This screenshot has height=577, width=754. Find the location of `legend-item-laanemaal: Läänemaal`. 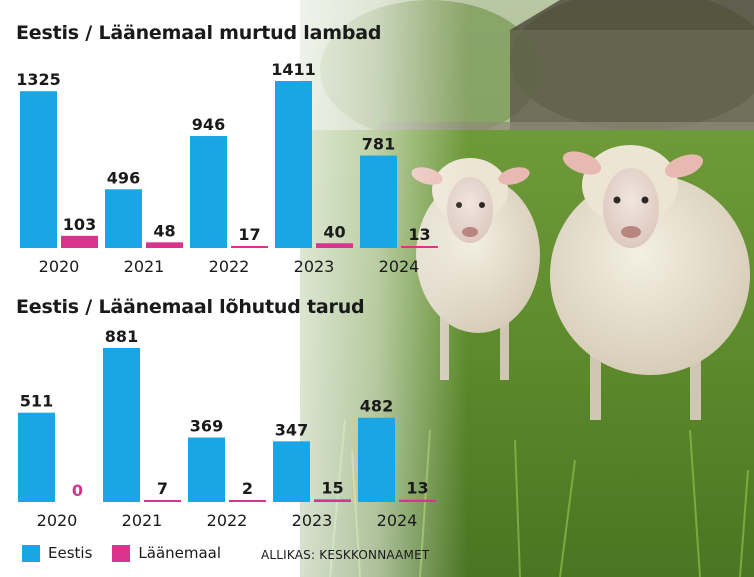

legend-item-laanemaal: Läänemaal is located at coordinates (166, 553).